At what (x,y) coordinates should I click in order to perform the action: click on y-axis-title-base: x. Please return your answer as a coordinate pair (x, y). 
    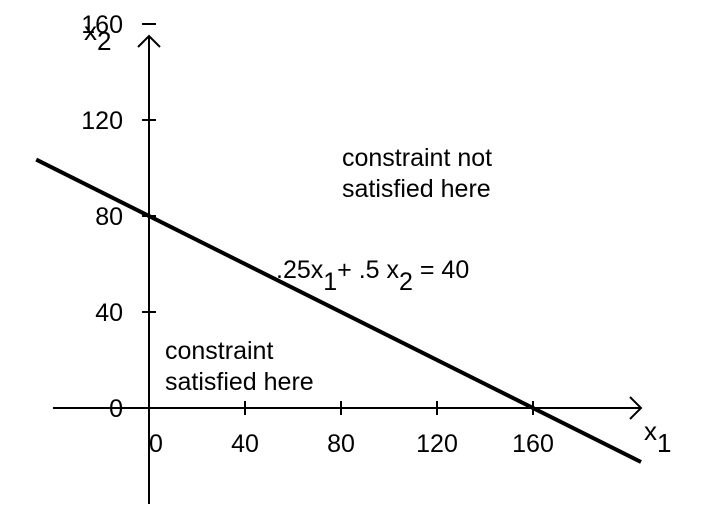
    Looking at the image, I should click on (90, 31).